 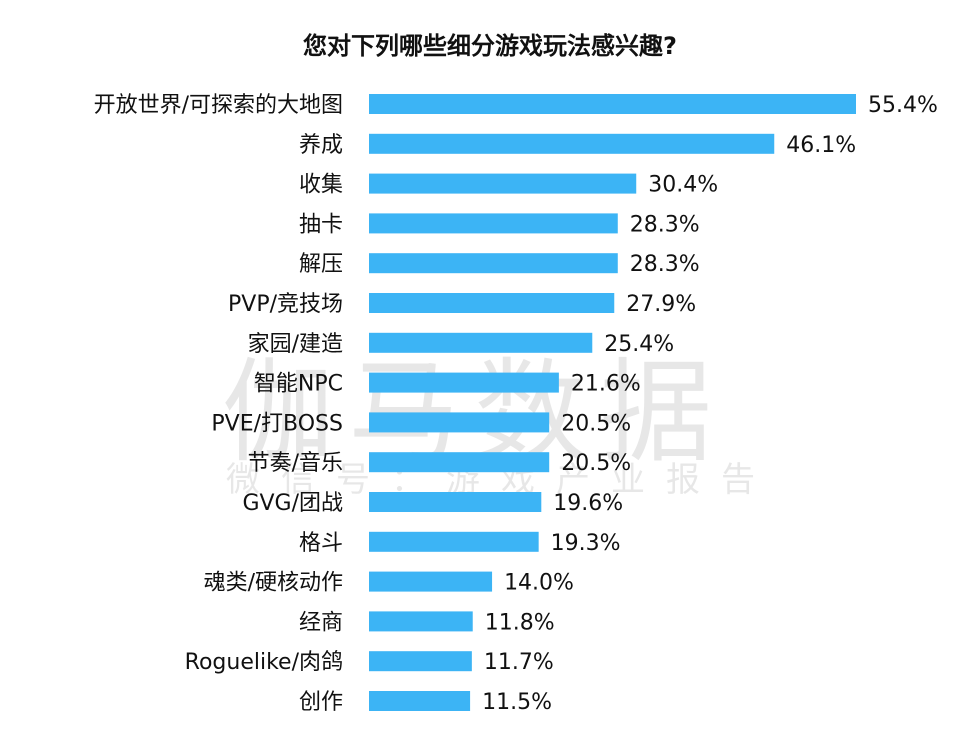 I want to click on category-label: 解压, so click(x=321, y=264).